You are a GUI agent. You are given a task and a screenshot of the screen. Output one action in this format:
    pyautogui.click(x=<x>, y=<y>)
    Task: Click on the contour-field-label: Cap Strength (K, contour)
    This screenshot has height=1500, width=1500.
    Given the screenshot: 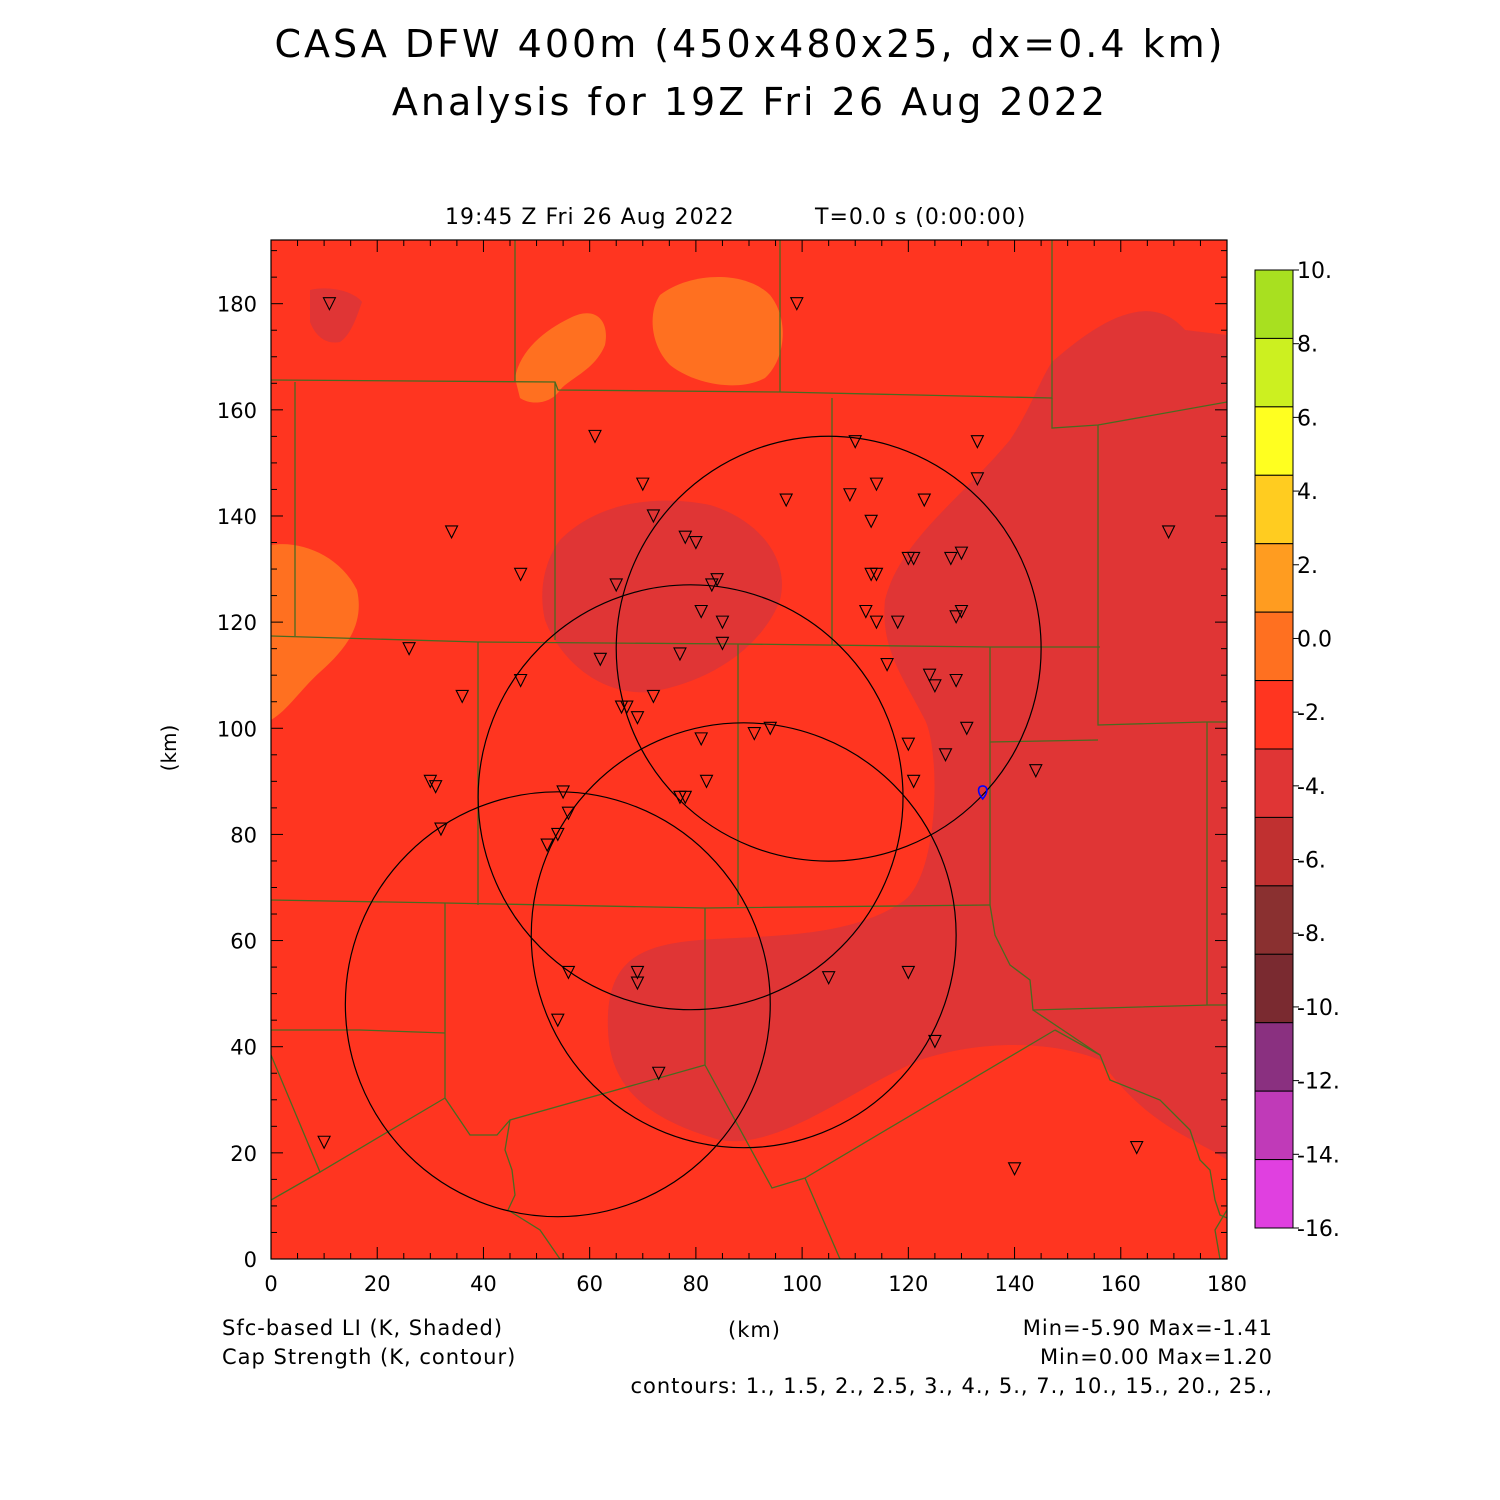 What is the action you would take?
    pyautogui.click(x=369, y=1357)
    